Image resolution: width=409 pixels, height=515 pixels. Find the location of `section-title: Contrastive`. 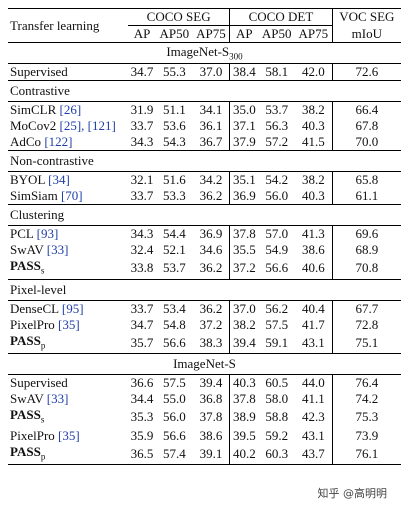

section-title: Contrastive is located at coordinates (204, 91).